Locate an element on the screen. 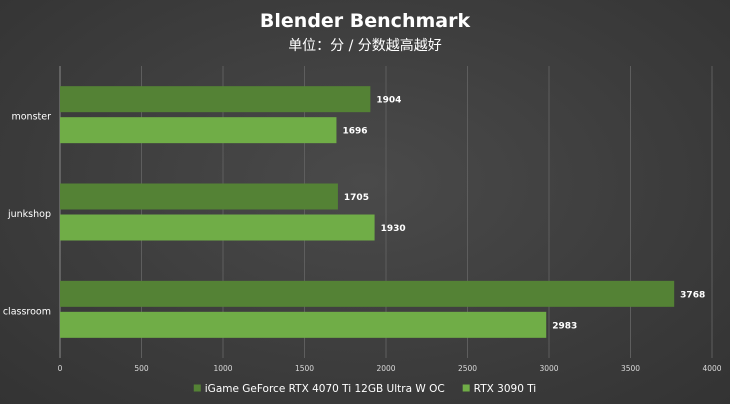 The image size is (730, 404). x-tick-label: 3500 is located at coordinates (630, 368).